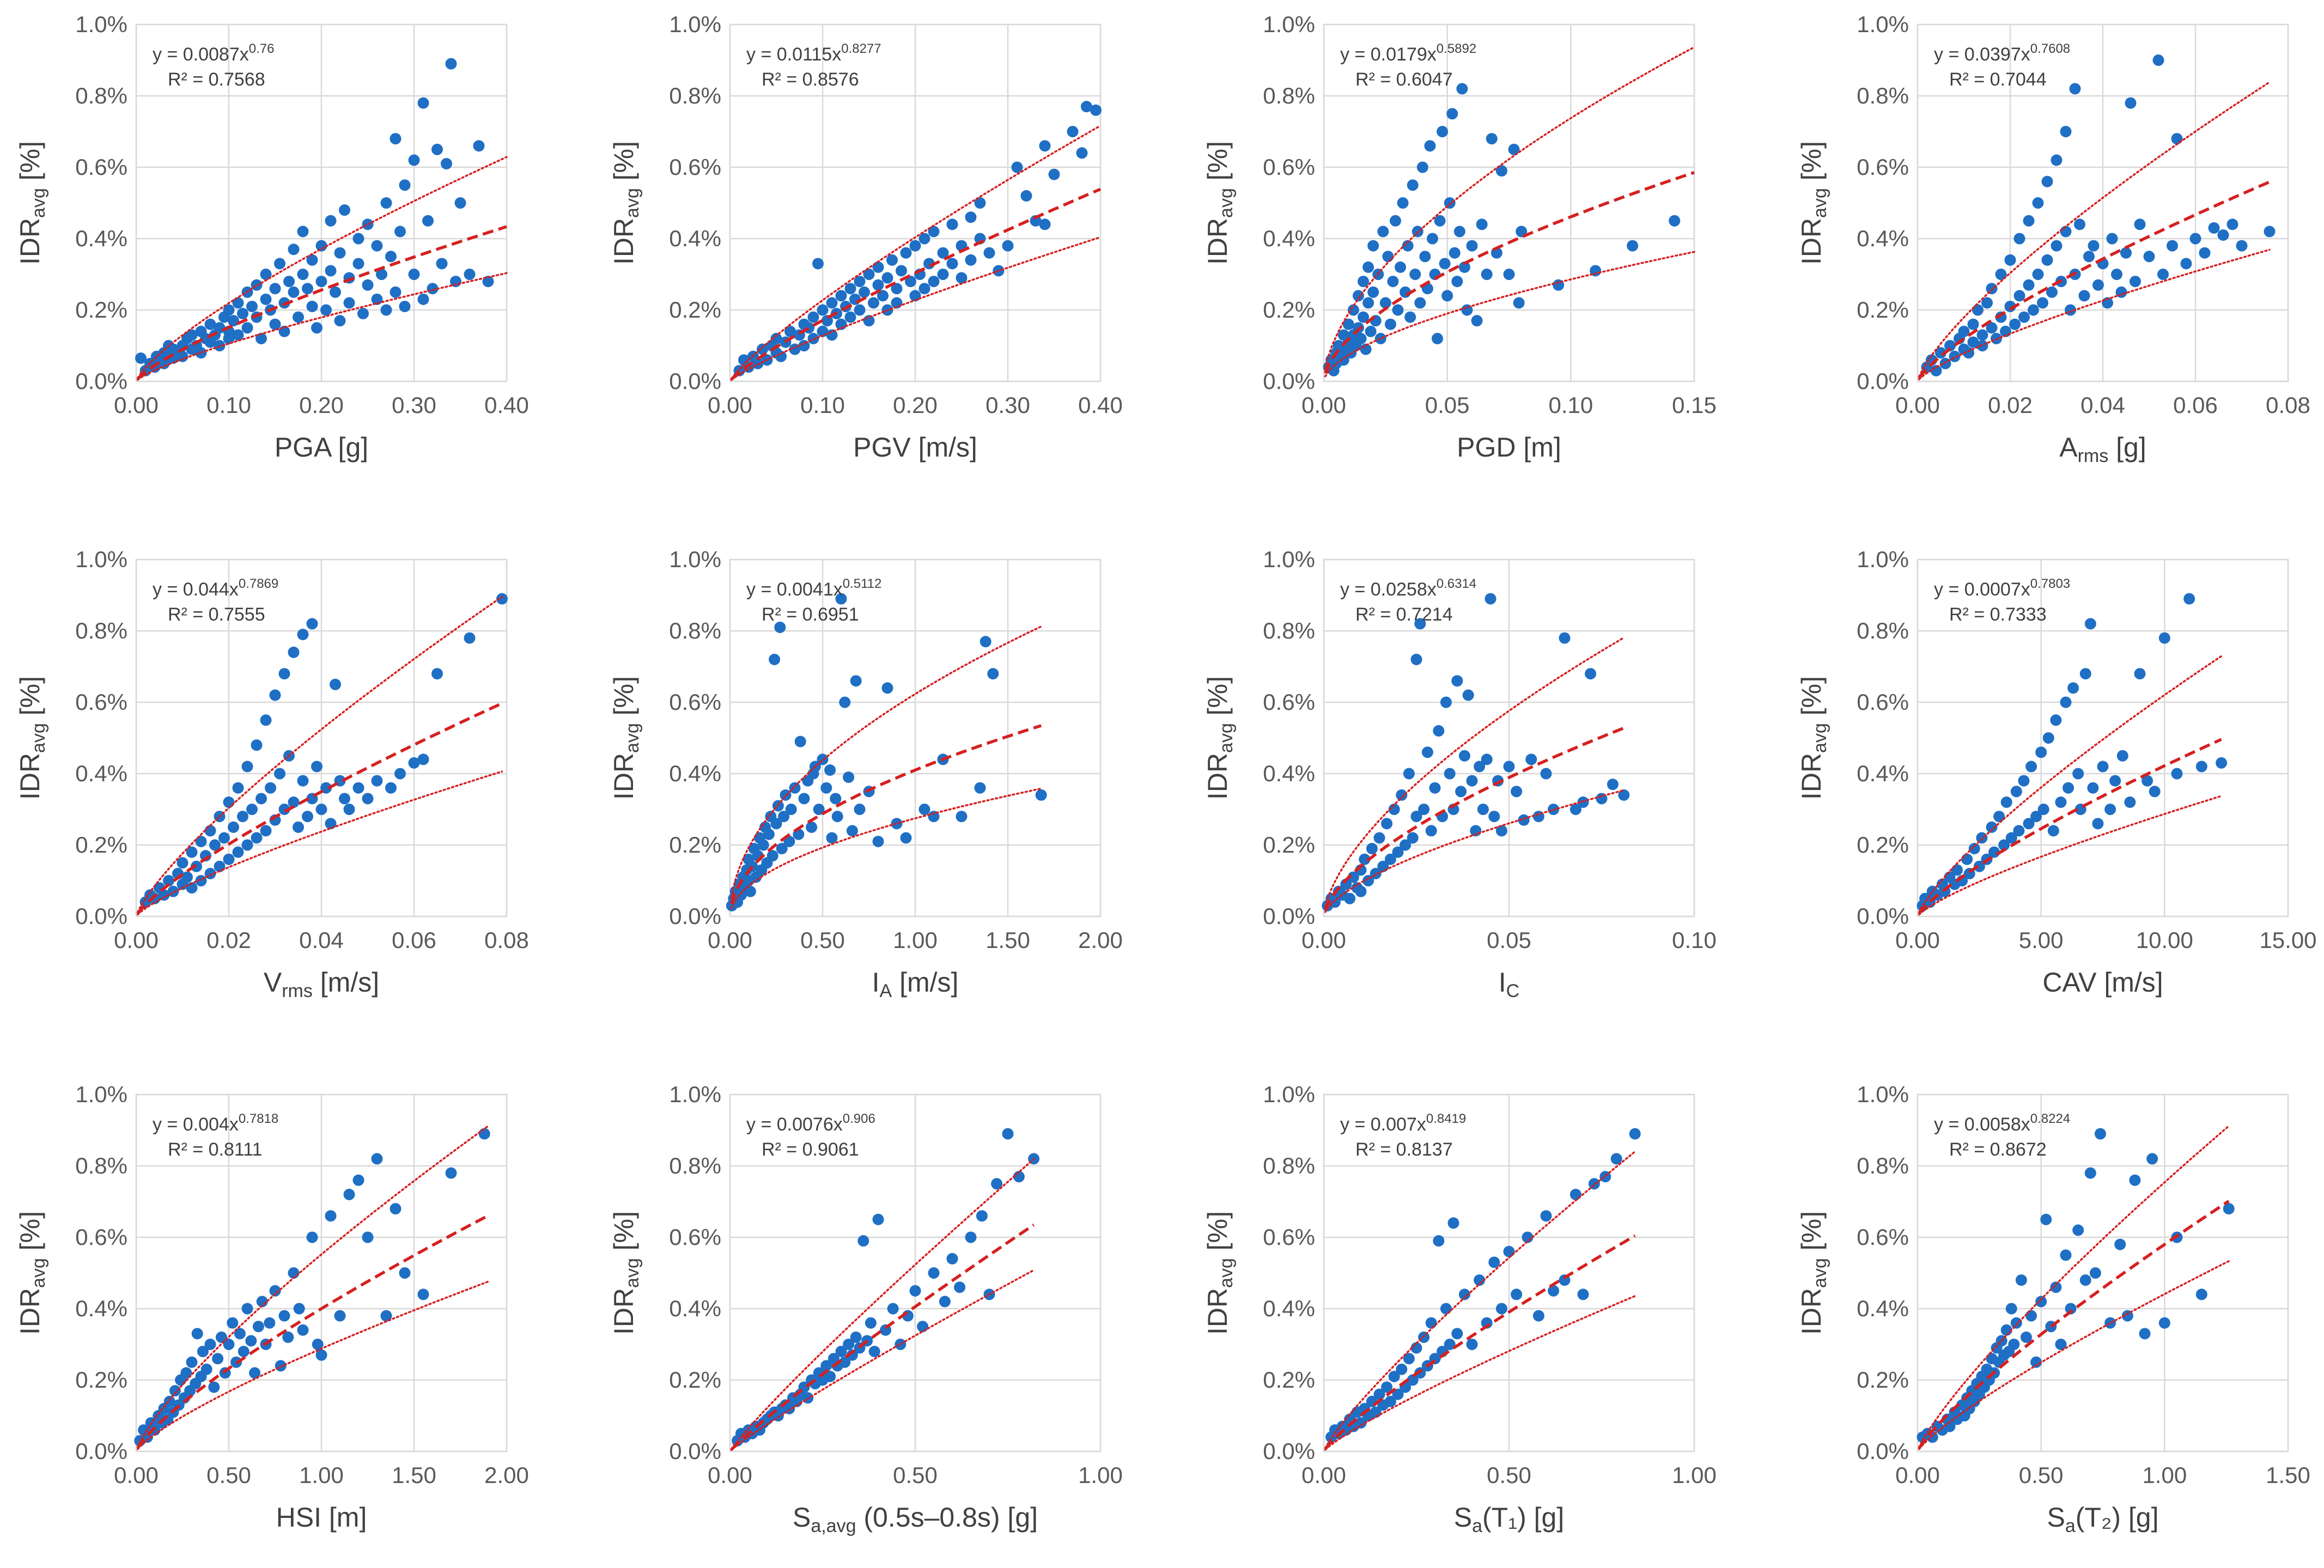 This screenshot has height=1568, width=2324. What do you see at coordinates (2102, 983) in the screenshot?
I see `x-axis-label-main: CAV [m/s]` at bounding box center [2102, 983].